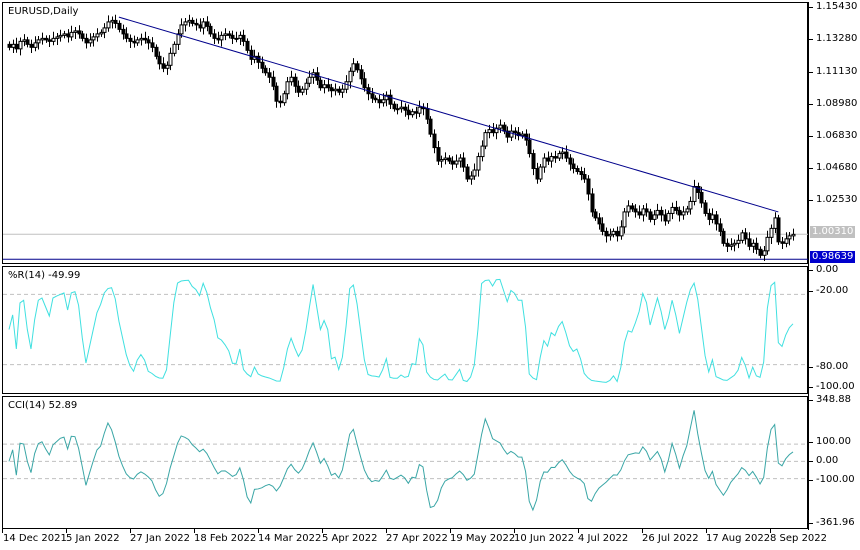 This screenshot has height=550, width=860. What do you see at coordinates (827, 269) in the screenshot?
I see `wpr-axis-label: 0.00` at bounding box center [827, 269].